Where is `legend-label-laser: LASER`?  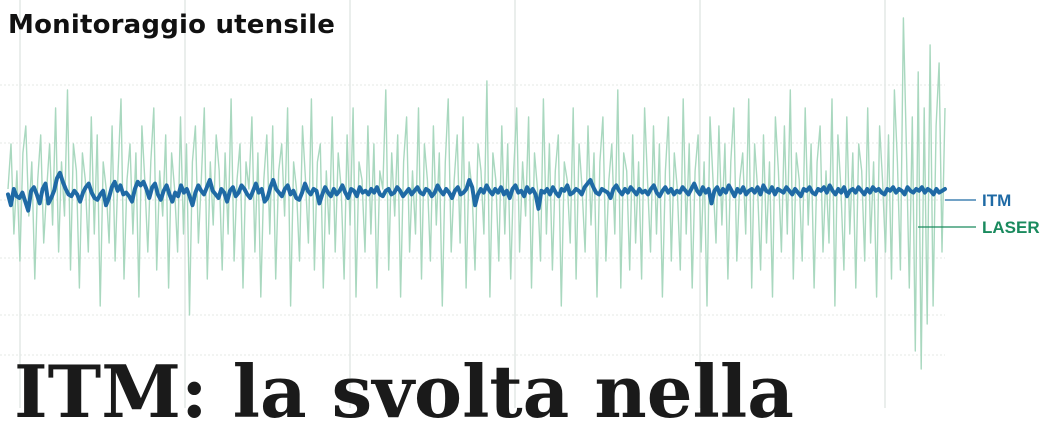
legend-label-laser: LASER is located at coordinates (1011, 227).